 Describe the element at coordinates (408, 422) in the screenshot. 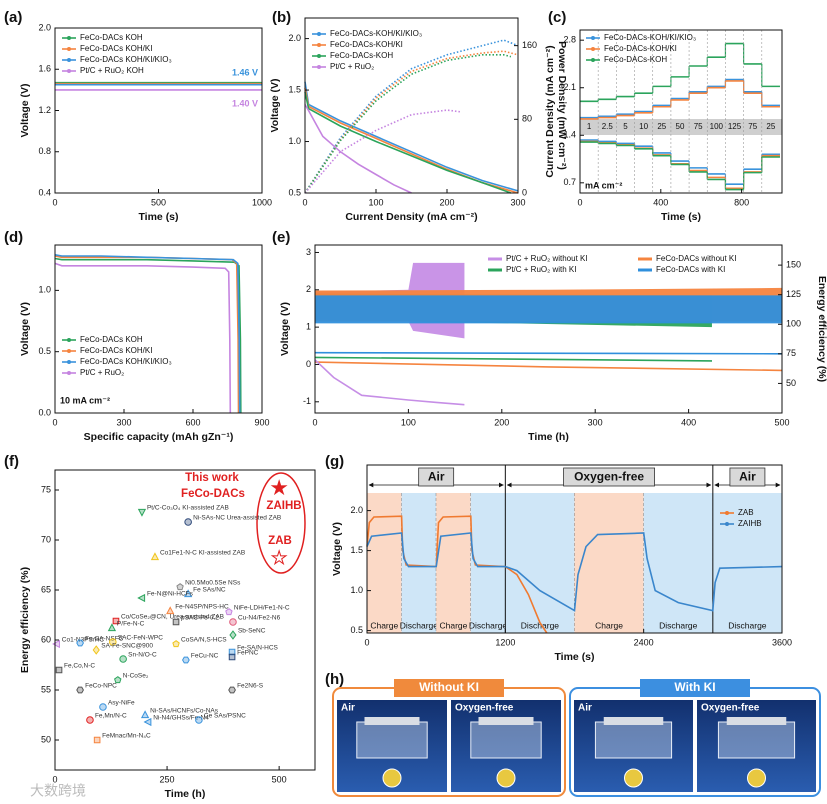

I see `x-tick-label: 100` at that location.